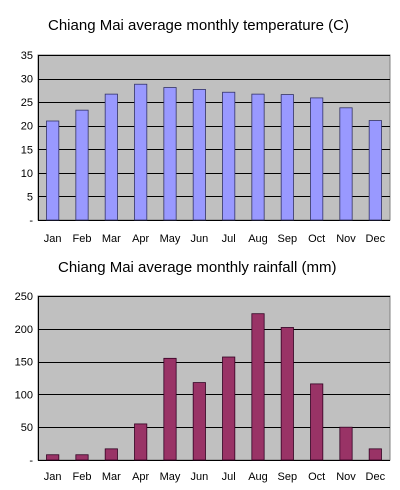 The height and width of the screenshot is (490, 400). I want to click on rainfall-xtick-label: Jul, so click(229, 477).